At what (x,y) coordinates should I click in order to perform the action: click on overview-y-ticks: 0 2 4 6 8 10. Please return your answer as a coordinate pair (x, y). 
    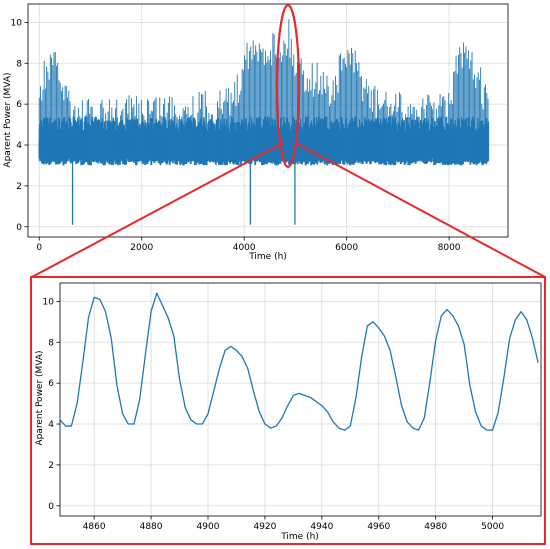
    Looking at the image, I should click on (19, 125).